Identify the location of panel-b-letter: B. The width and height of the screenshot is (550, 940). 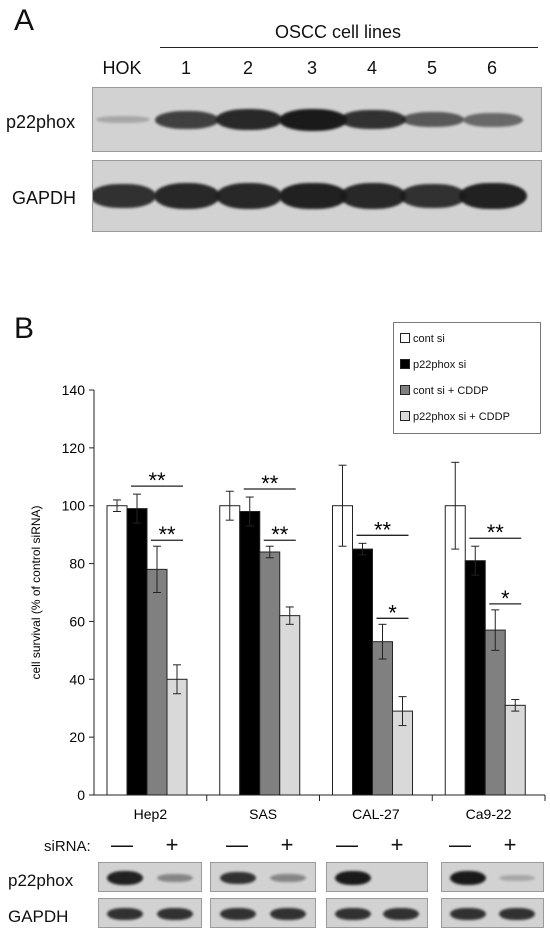
(24, 328).